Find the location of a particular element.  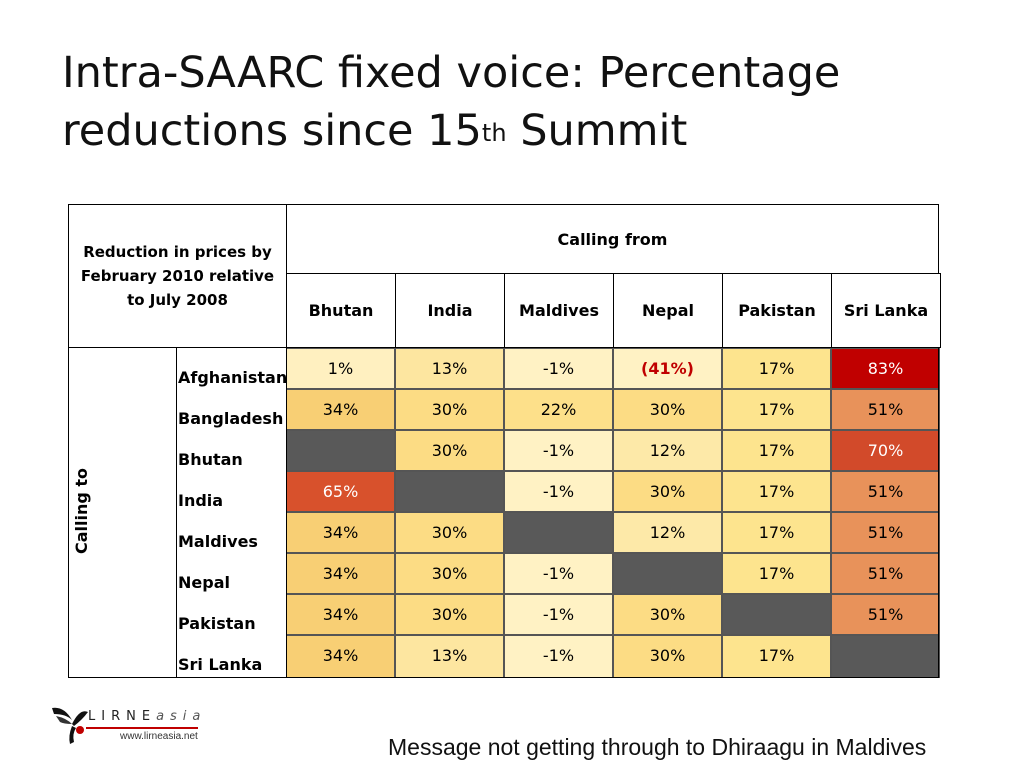

row-label: Sri Lanka is located at coordinates (220, 664).